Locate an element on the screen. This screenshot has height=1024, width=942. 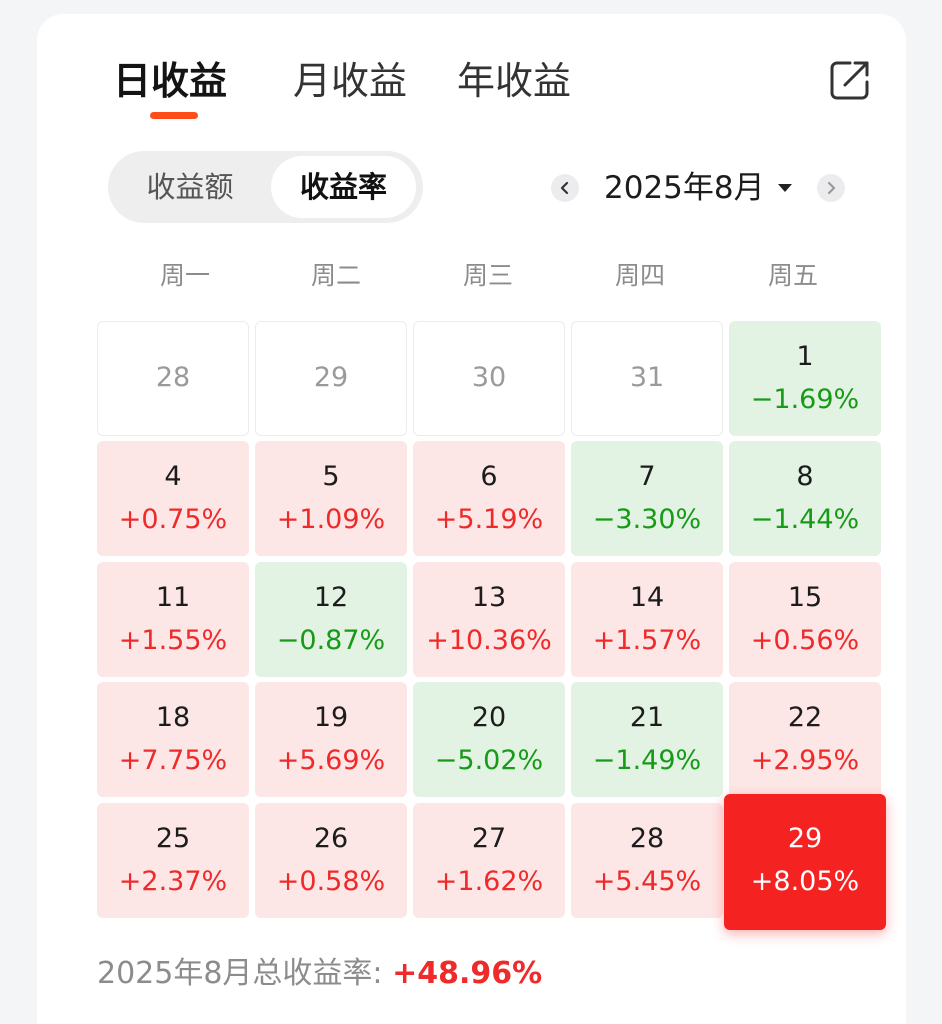
day-return-rate: +7.75% is located at coordinates (173, 760).